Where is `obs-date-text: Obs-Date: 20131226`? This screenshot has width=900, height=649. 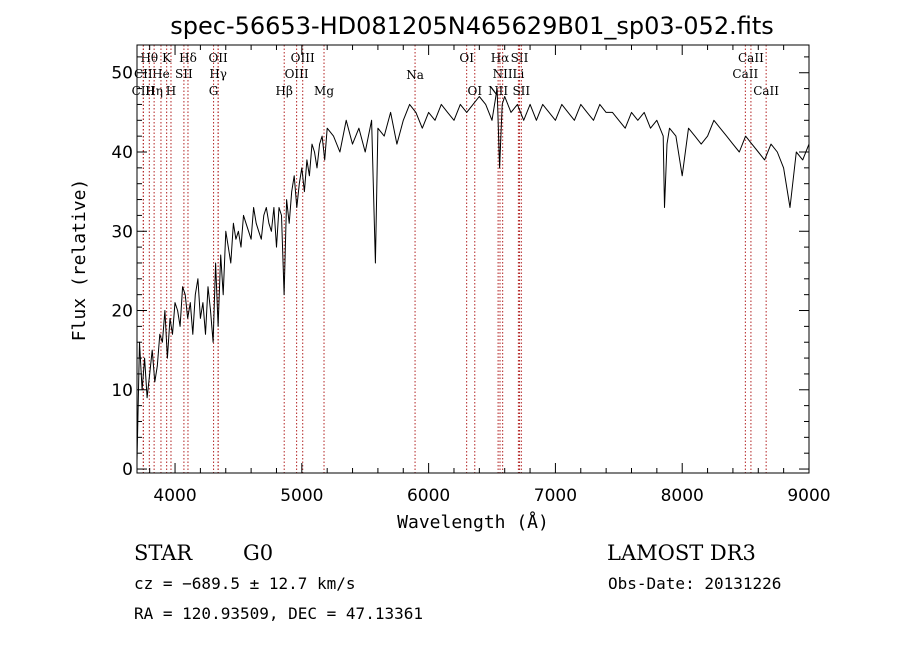 obs-date-text: Obs-Date: 20131226 is located at coordinates (695, 583).